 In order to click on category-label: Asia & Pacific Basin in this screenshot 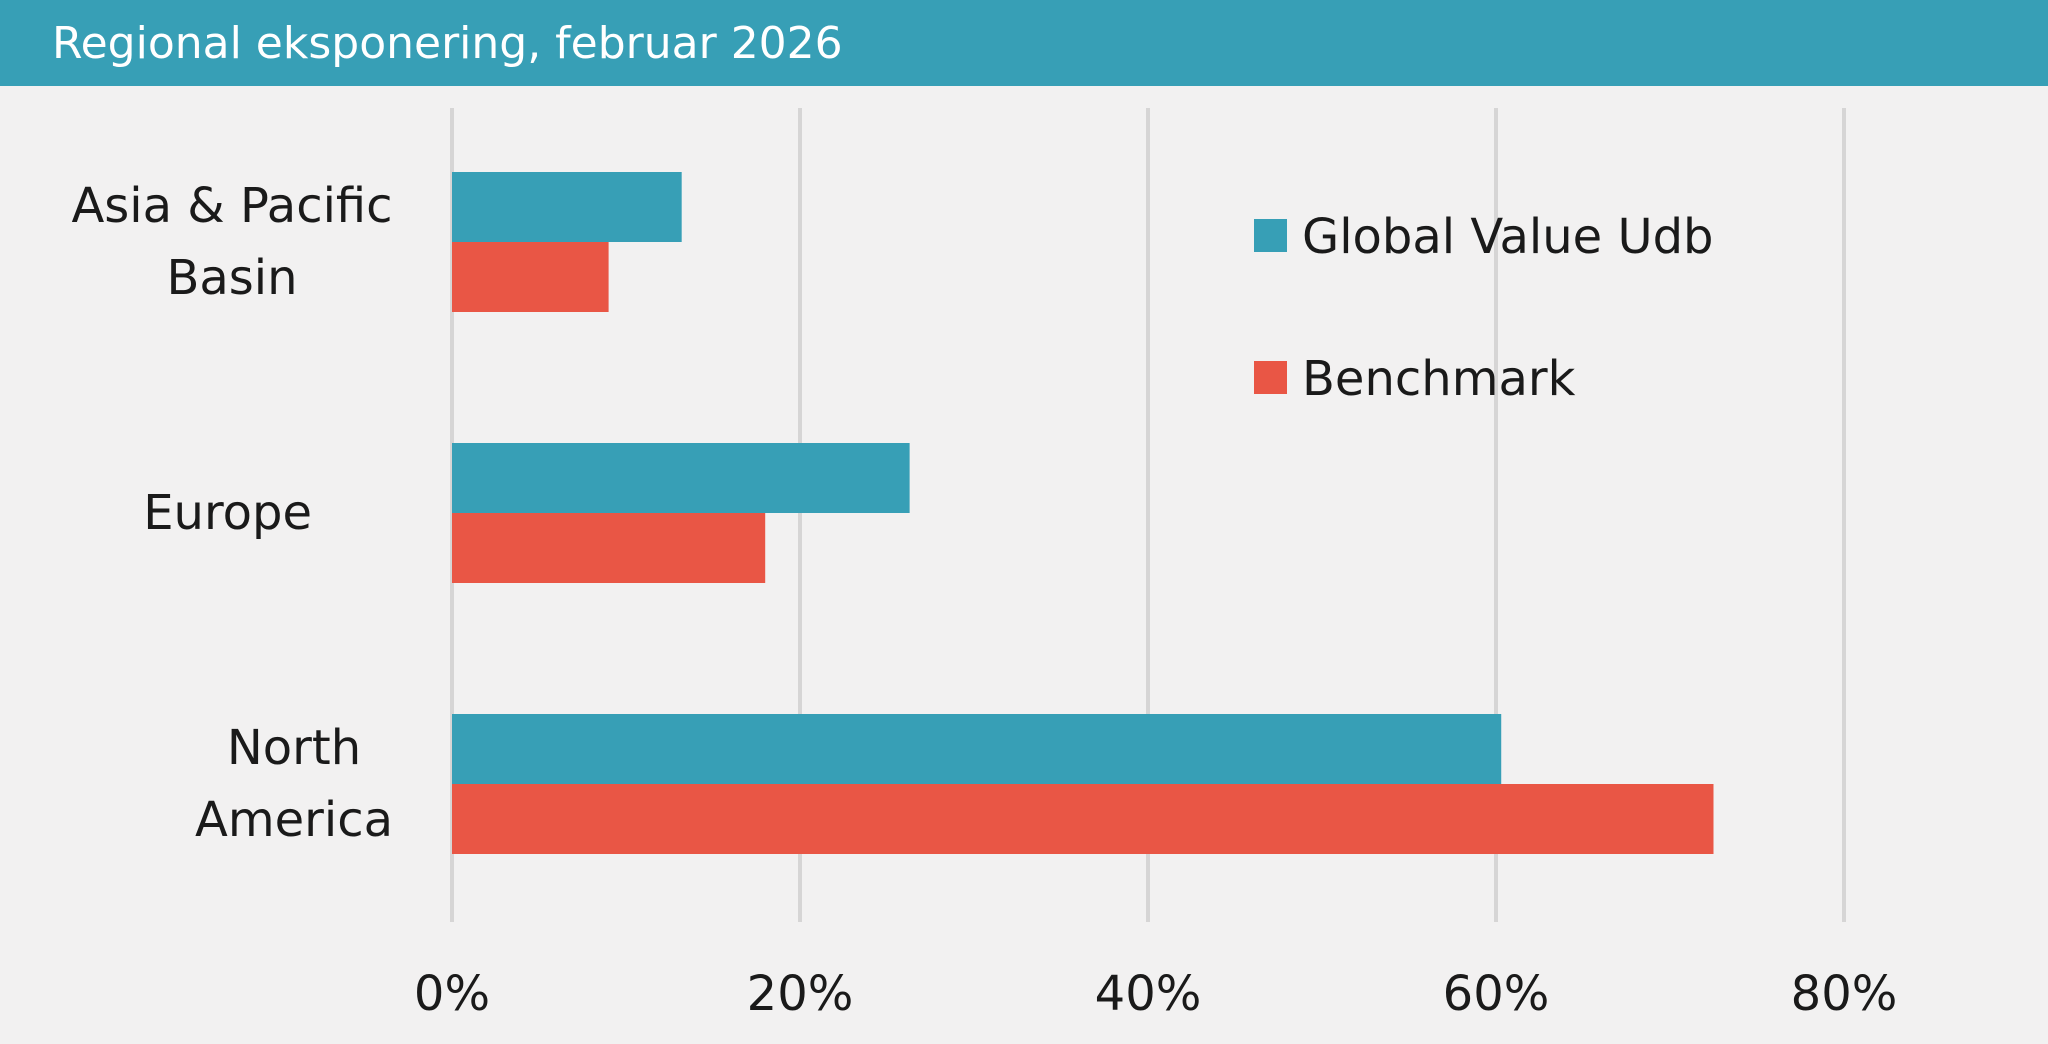, I will do `click(231, 242)`.